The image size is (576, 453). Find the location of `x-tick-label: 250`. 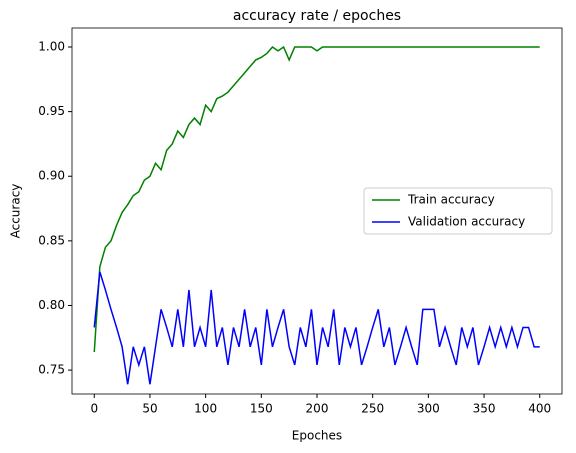

x-tick-label: 250 is located at coordinates (372, 409).